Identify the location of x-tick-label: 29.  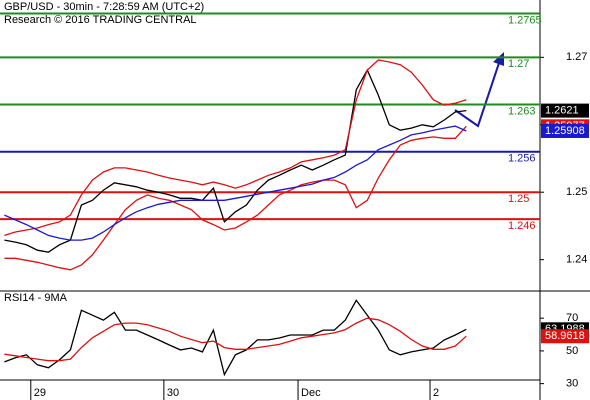
(40, 393).